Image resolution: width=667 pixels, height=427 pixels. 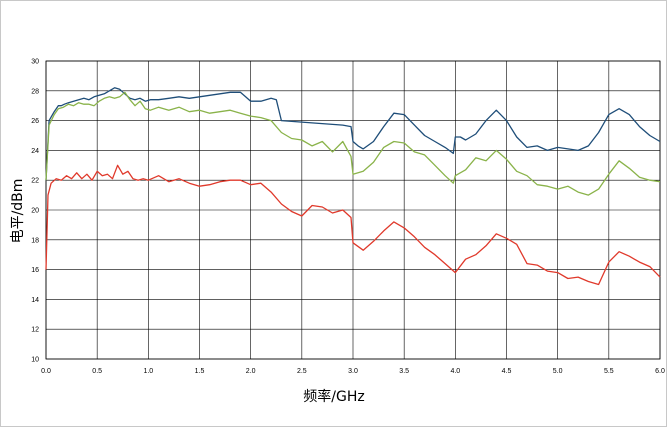 What do you see at coordinates (302, 371) in the screenshot?
I see `x-tick-label: 2.5` at bounding box center [302, 371].